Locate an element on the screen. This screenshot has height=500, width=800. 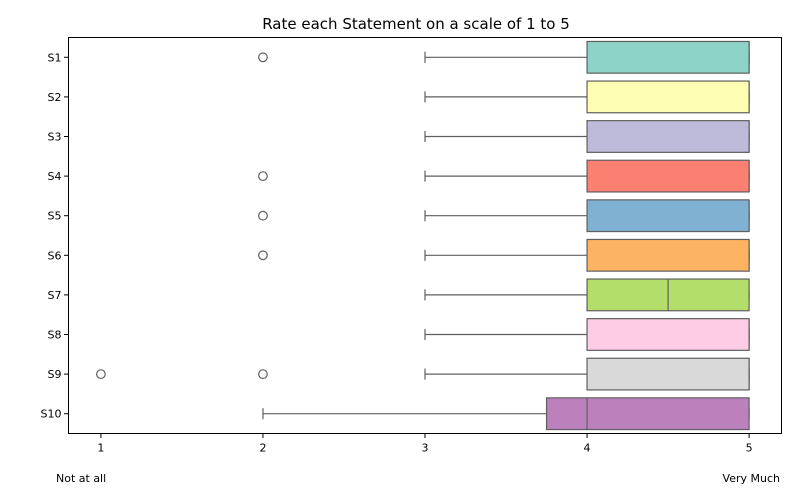
box-s9 is located at coordinates (668, 374).